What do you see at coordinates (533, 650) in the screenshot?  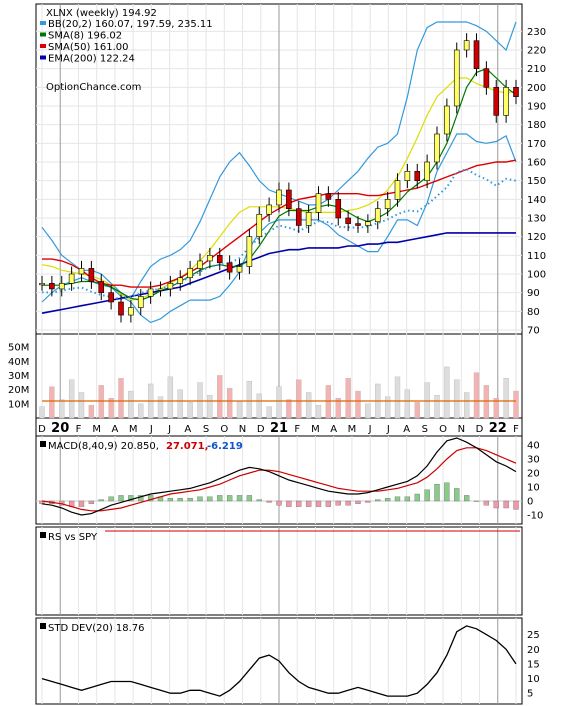 I see `std-tick-label: 20` at bounding box center [533, 650].